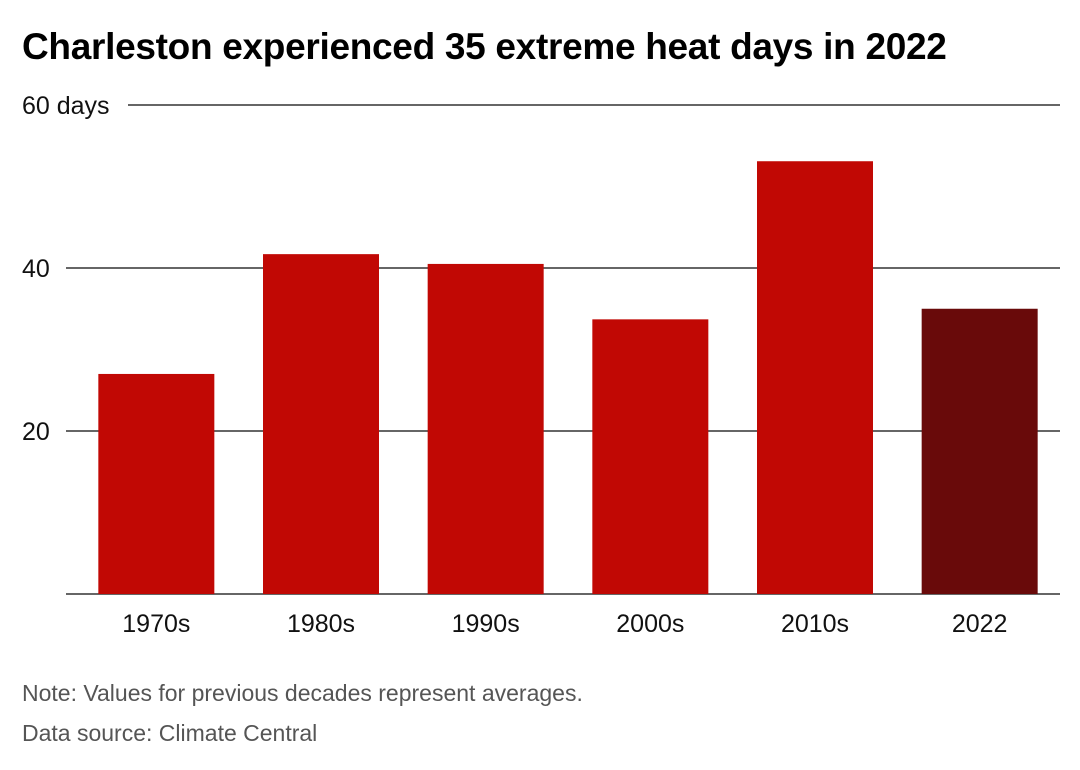 The height and width of the screenshot is (770, 1080). What do you see at coordinates (66, 106) in the screenshot?
I see `y-tick-label: 60 days` at bounding box center [66, 106].